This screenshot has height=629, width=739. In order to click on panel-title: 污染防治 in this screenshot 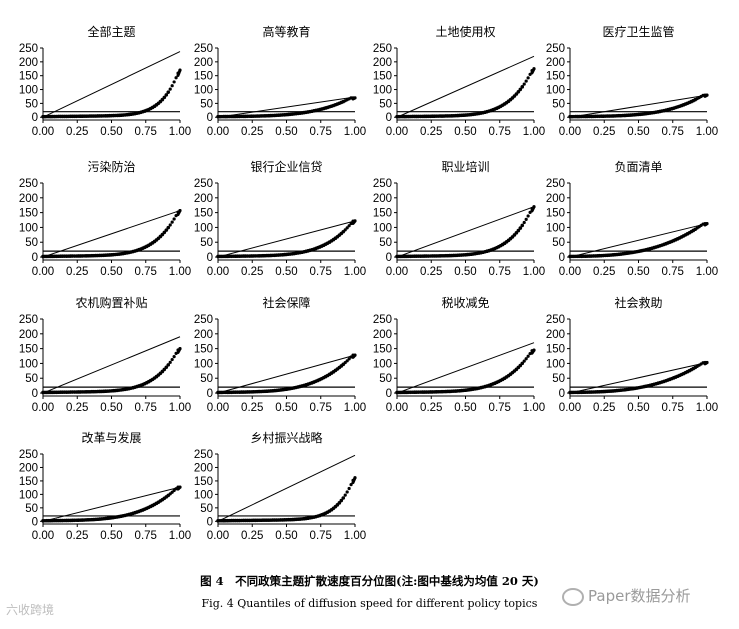, I will do `click(111, 166)`.